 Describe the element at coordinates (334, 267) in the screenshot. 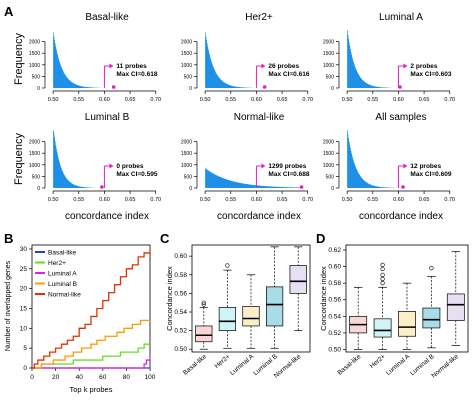

I see `y-tick-label: 0.60` at that location.